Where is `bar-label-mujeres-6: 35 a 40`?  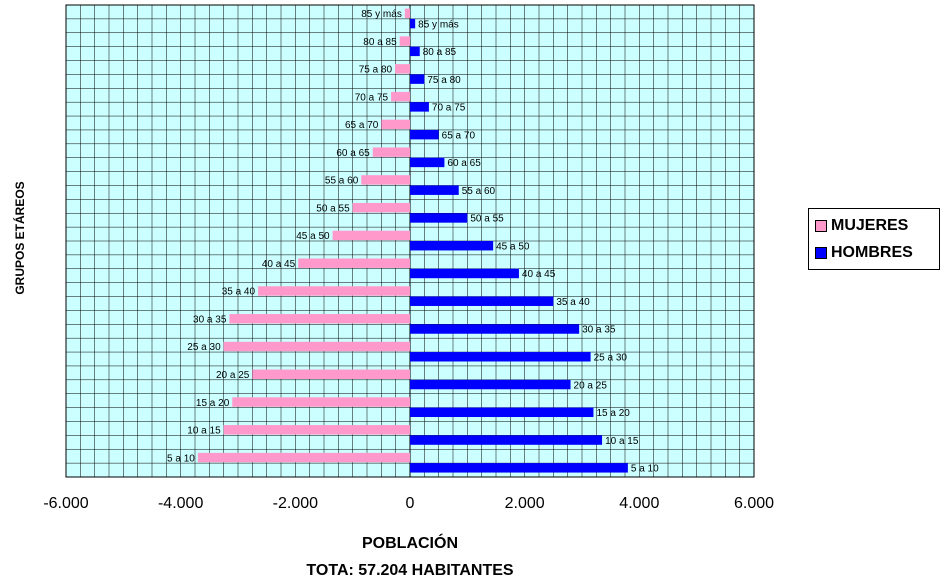 bar-label-mujeres-6: 35 a 40 is located at coordinates (239, 292).